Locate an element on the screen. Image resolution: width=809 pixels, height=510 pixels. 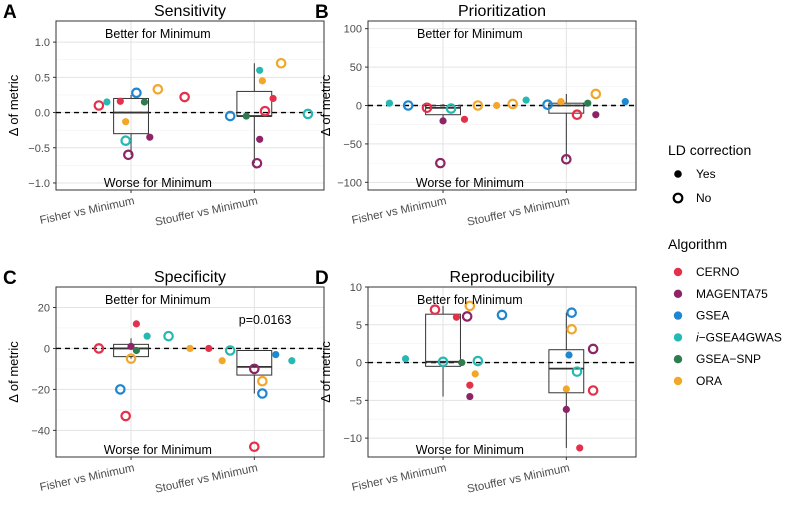
y-tick-label: −20 is located at coordinates (40, 390).